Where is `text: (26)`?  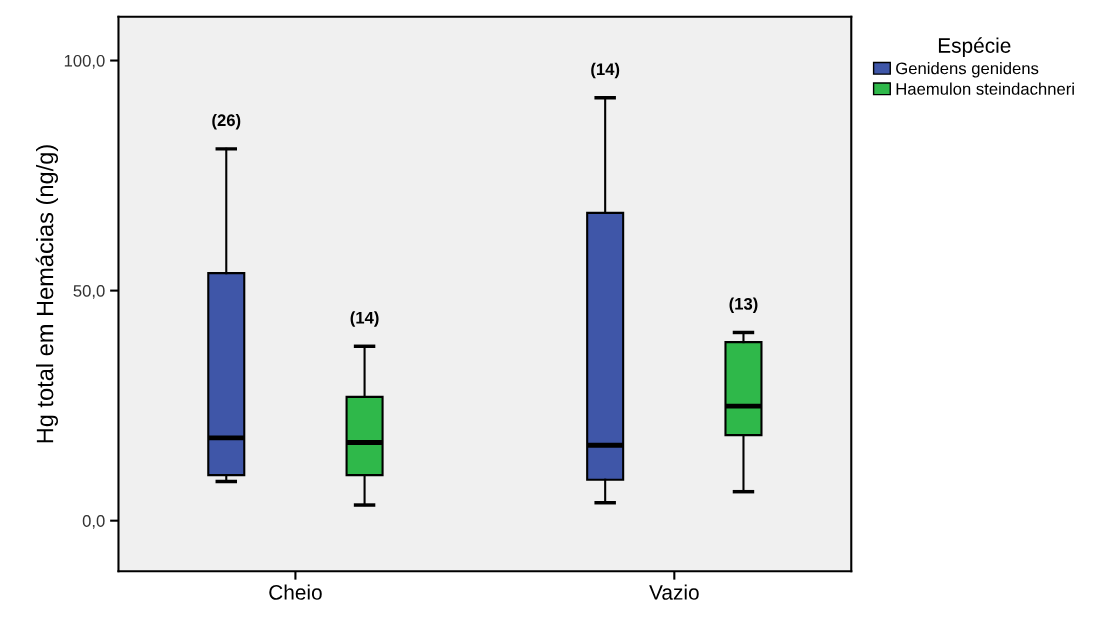 text: (26) is located at coordinates (226, 121).